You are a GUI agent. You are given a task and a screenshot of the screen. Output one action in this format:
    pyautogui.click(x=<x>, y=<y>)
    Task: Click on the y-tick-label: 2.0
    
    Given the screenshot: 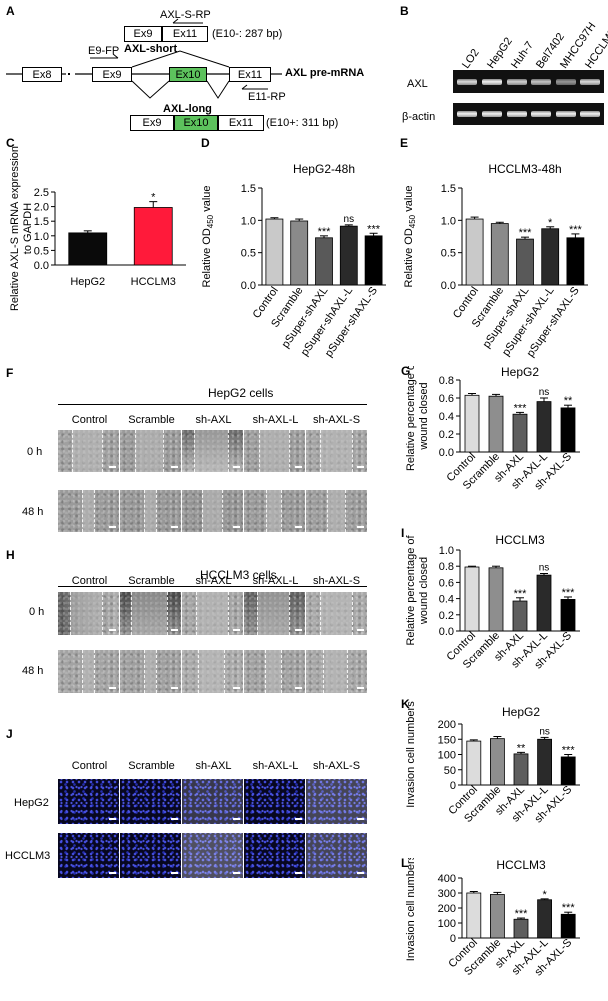 What is the action you would take?
    pyautogui.click(x=41, y=208)
    